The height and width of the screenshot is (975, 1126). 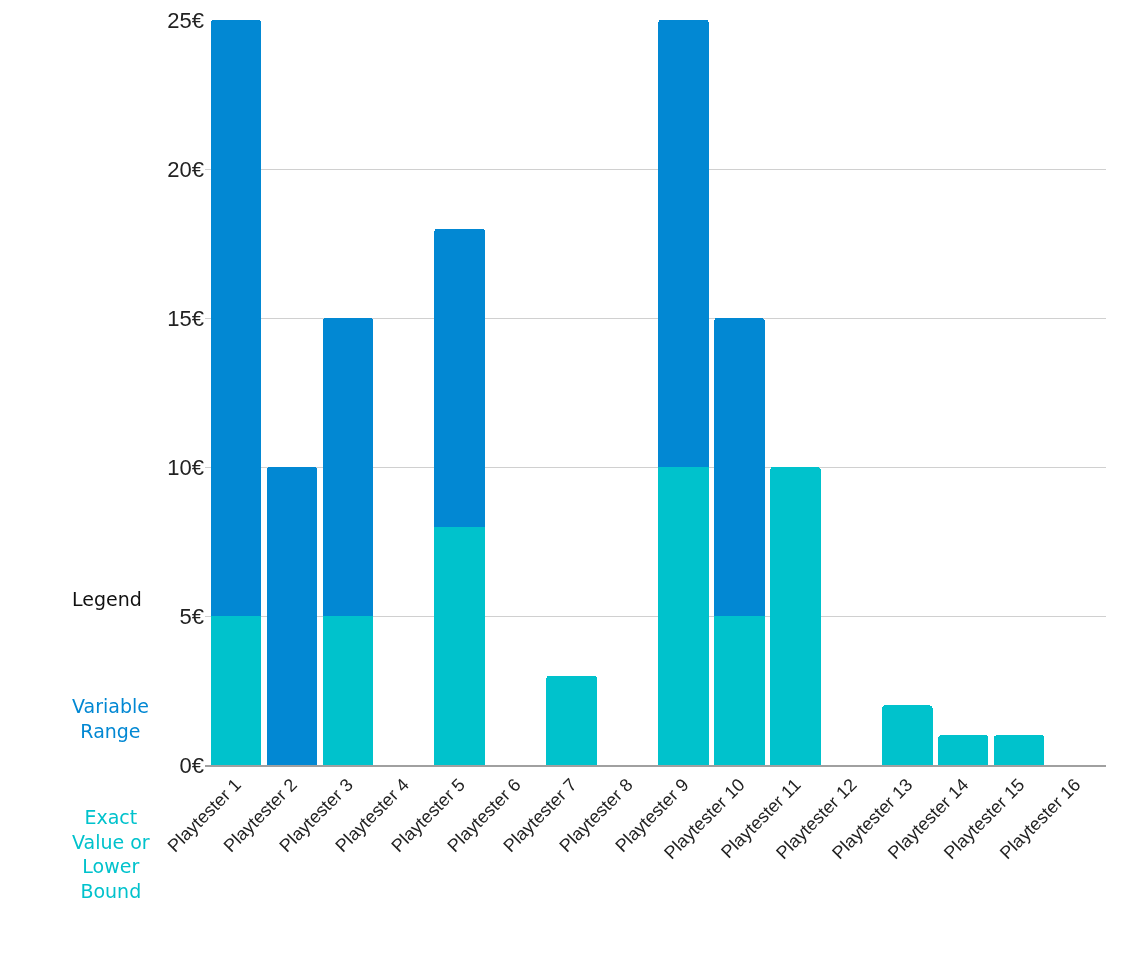 What do you see at coordinates (111, 854) in the screenshot?
I see `text: Exact Value or Lower Bound` at bounding box center [111, 854].